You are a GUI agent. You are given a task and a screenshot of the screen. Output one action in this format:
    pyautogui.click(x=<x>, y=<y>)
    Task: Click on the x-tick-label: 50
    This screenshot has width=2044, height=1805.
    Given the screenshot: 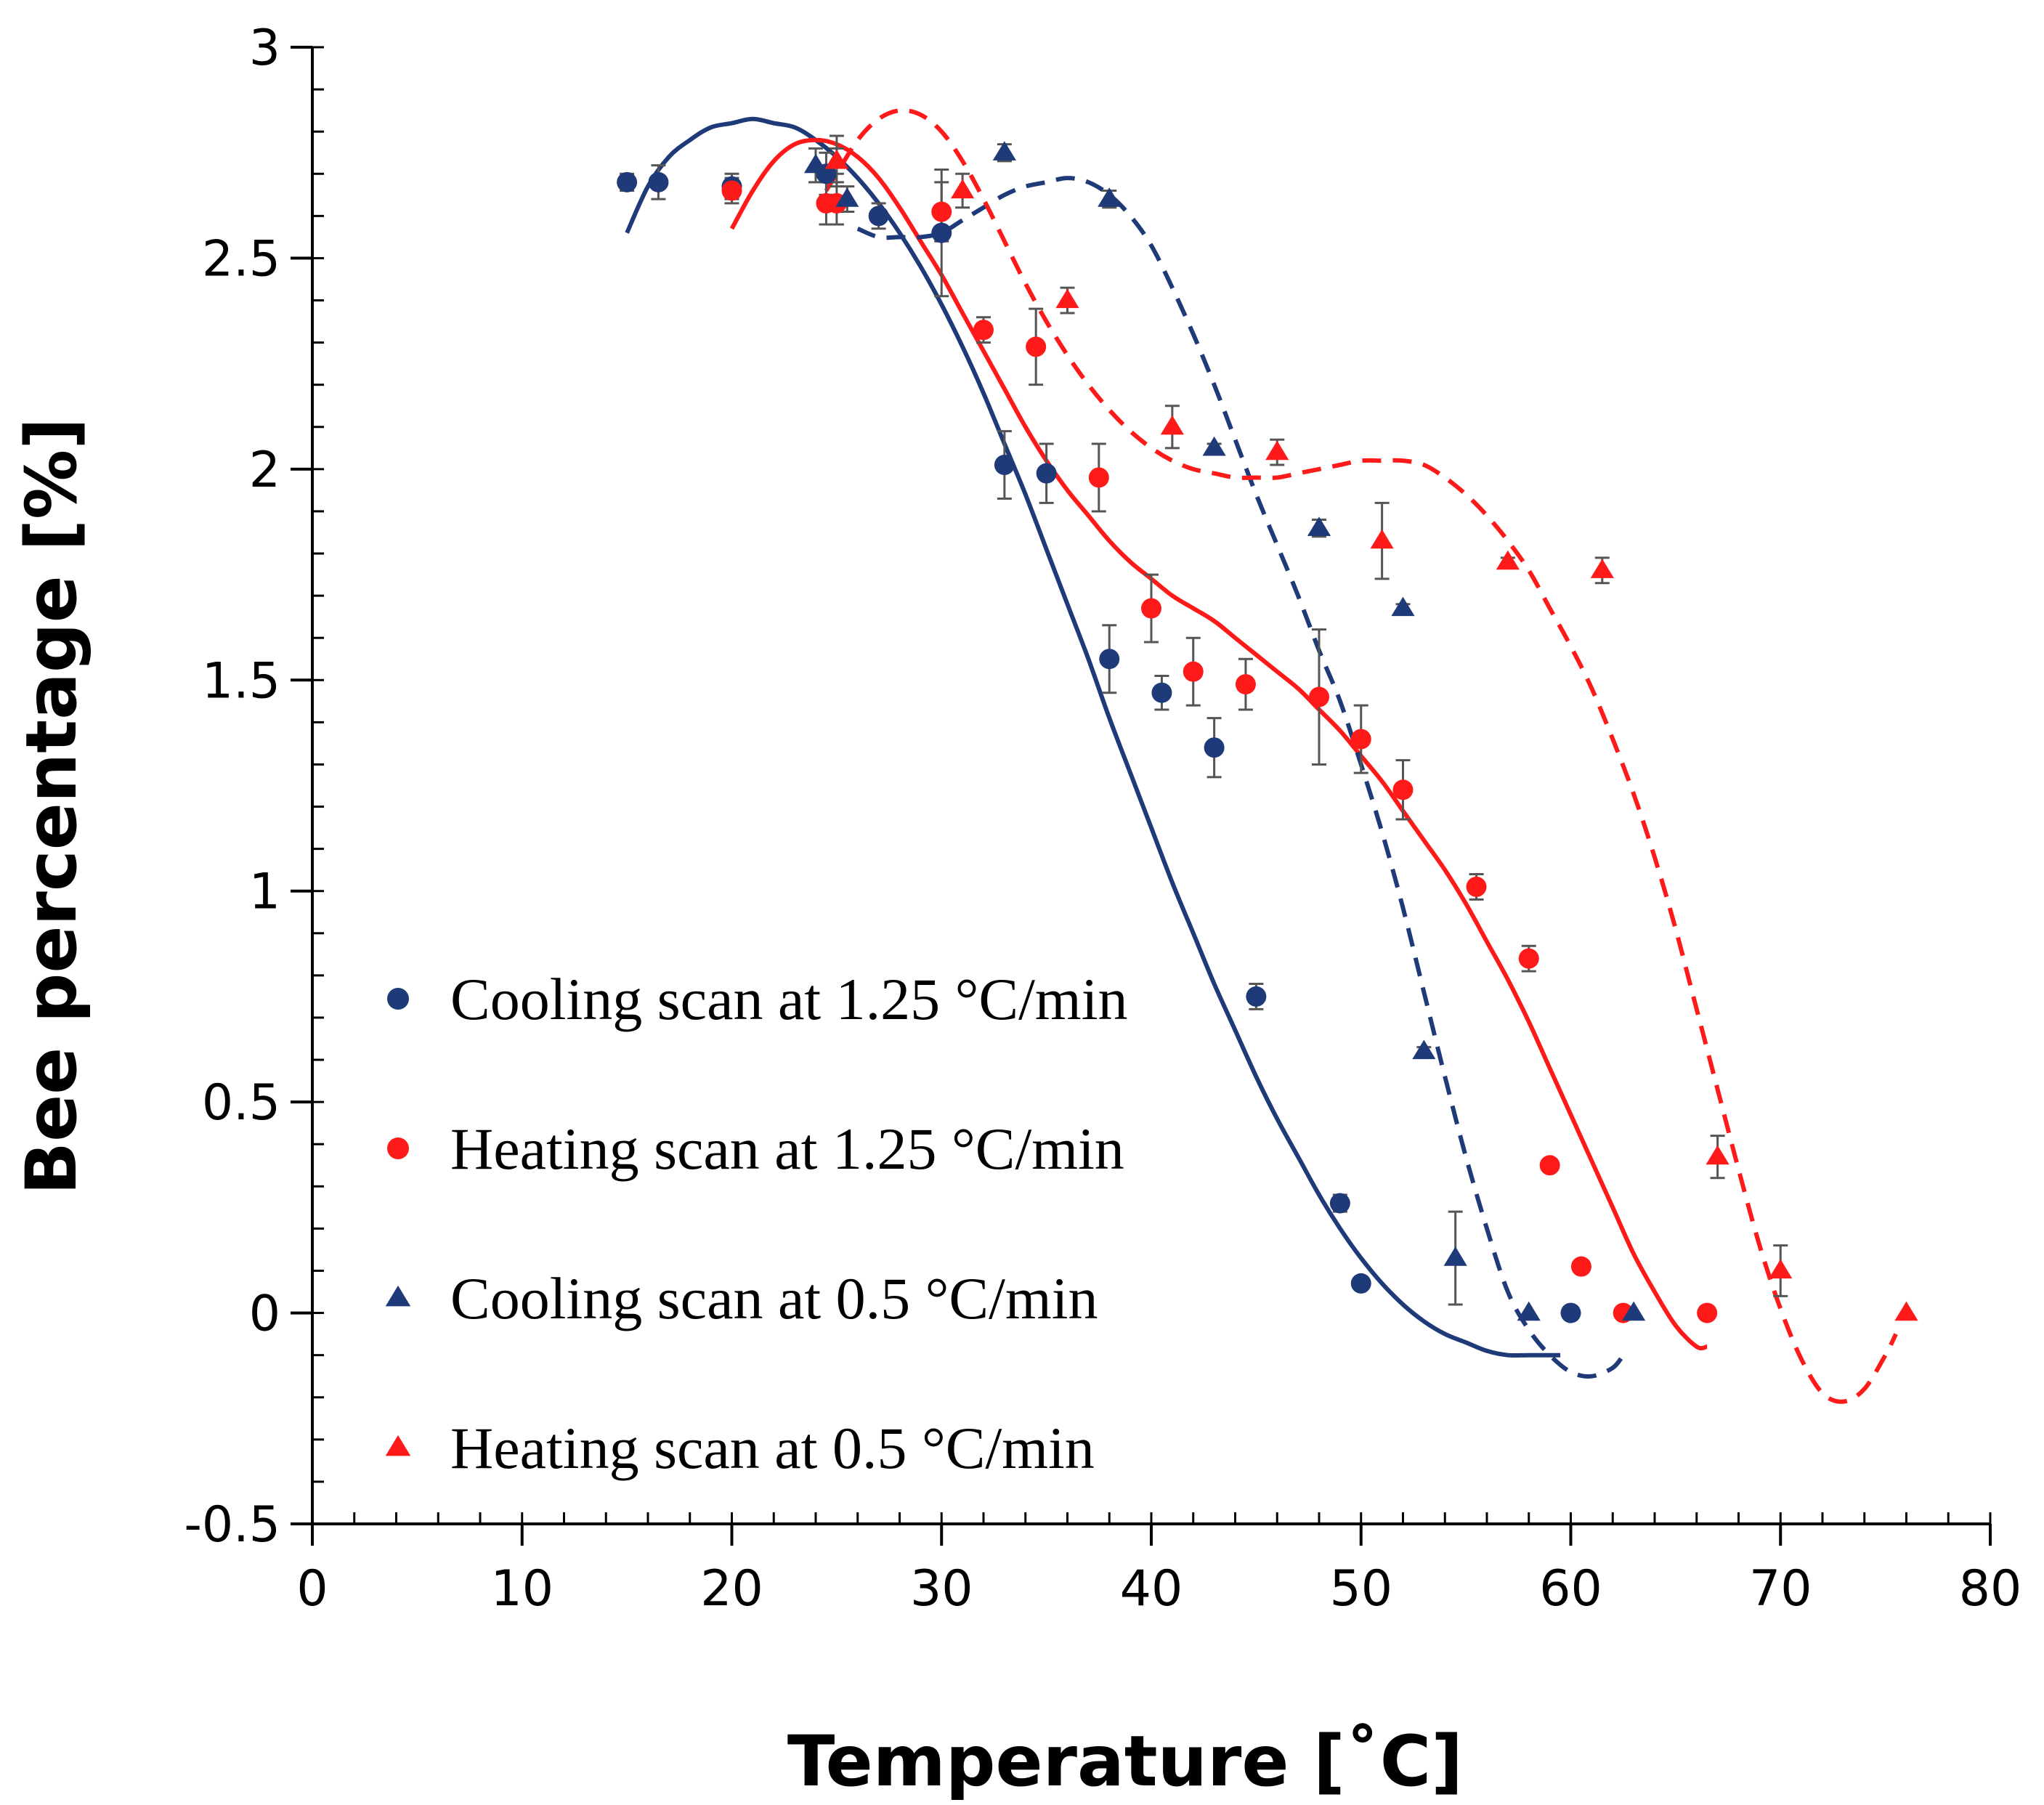 What is the action you would take?
    pyautogui.click(x=1360, y=1589)
    